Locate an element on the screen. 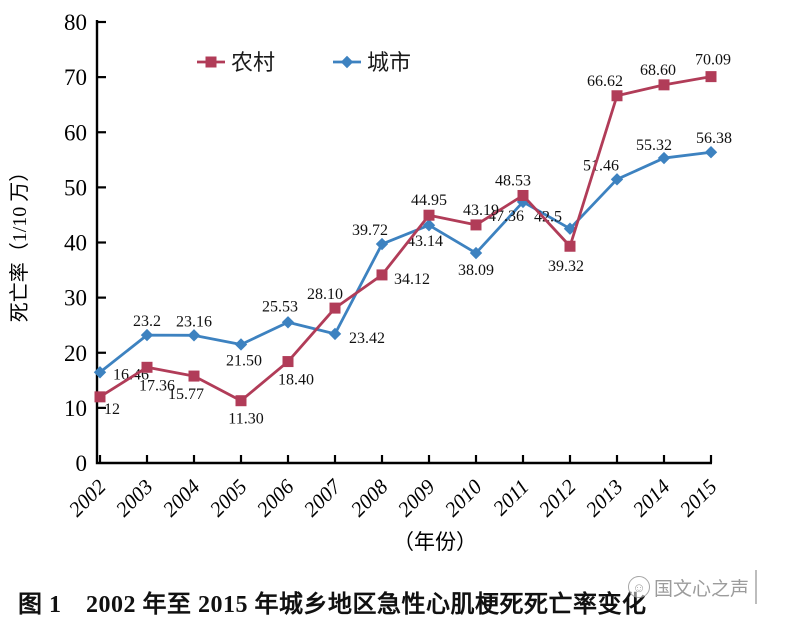  data-label: 39.72 is located at coordinates (370, 230).